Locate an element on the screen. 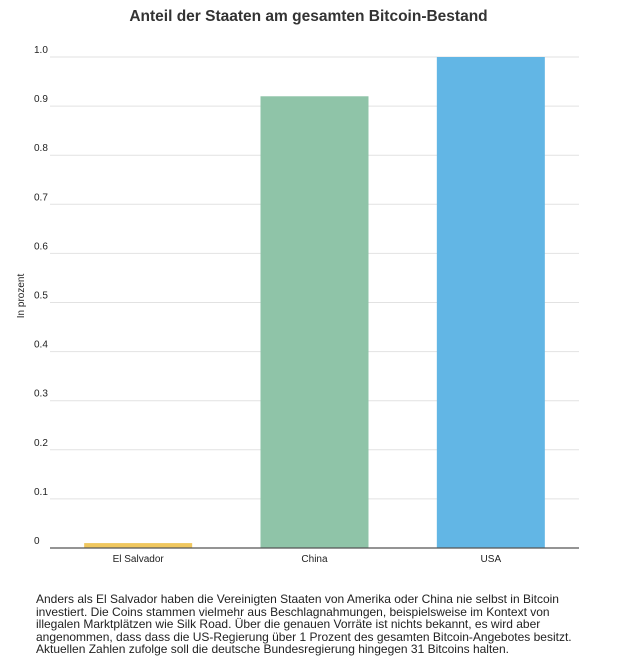 Image resolution: width=617 pixels, height=663 pixels. y-tick-label: 1.0 is located at coordinates (41, 50).